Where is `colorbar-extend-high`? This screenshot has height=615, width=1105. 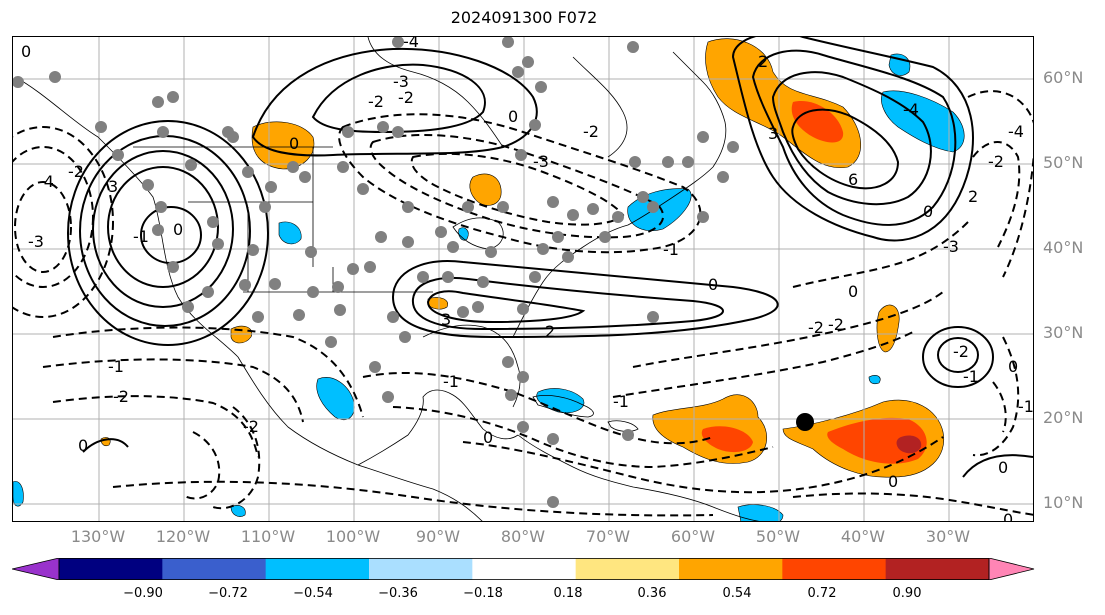 colorbar-extend-high is located at coordinates (1011, 569).